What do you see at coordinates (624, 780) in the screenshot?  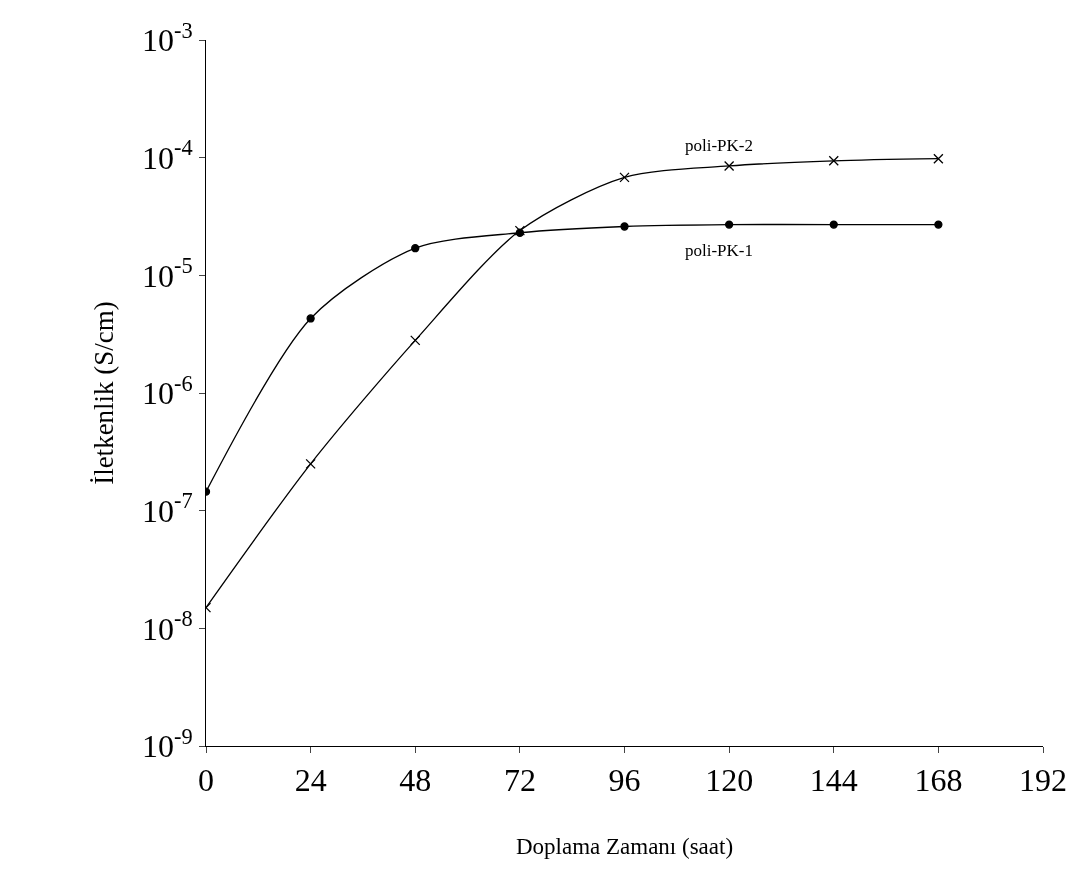 I see `x-tick-label: 96` at bounding box center [624, 780].